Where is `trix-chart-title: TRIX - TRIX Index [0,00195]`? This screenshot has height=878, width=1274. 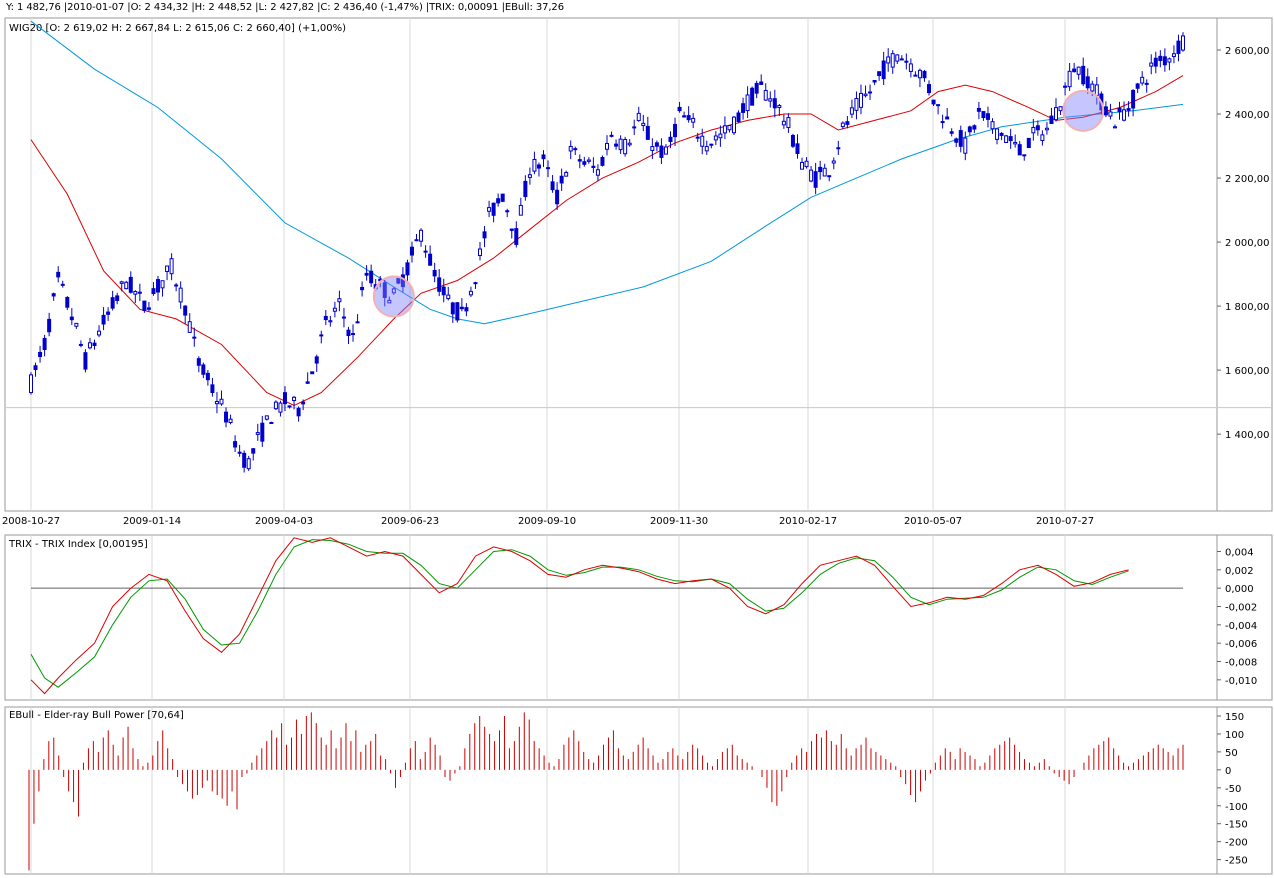 trix-chart-title: TRIX - TRIX Index [0,00195] is located at coordinates (78, 544).